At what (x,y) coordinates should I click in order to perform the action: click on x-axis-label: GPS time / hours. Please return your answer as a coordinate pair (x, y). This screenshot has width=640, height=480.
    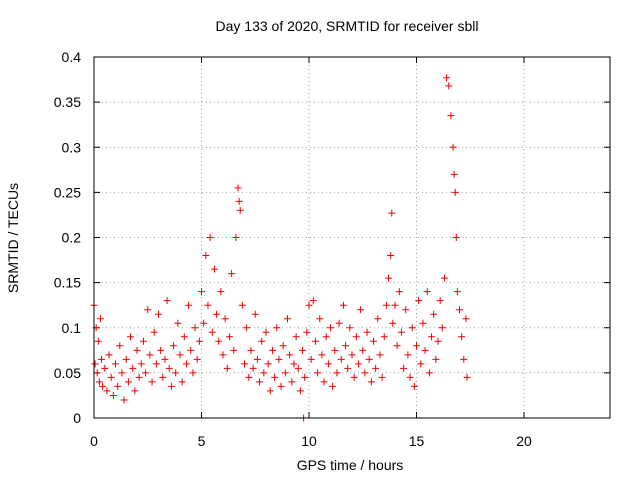
    Looking at the image, I should click on (350, 465).